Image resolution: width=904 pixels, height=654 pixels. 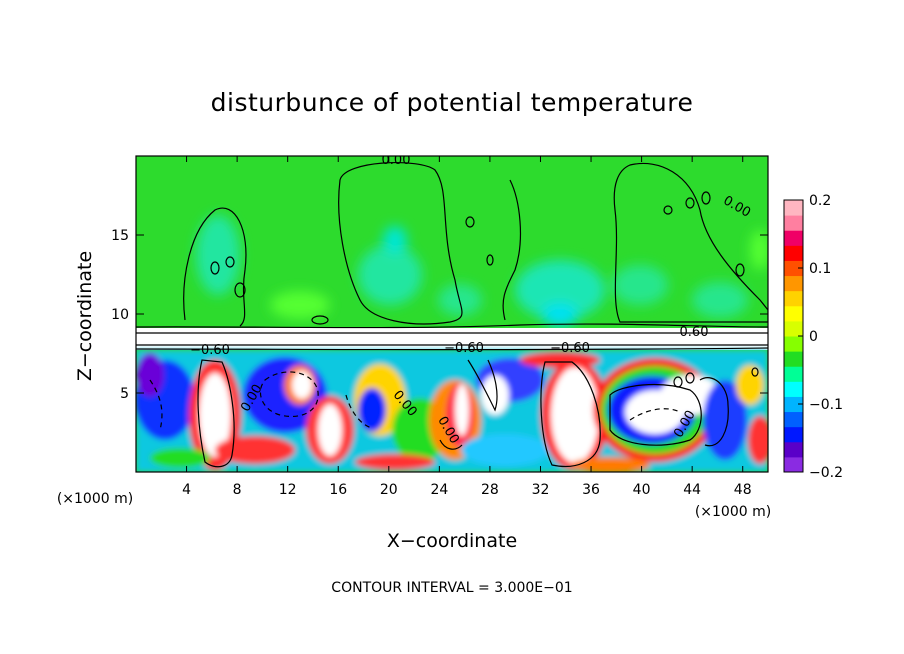 I want to click on y-tick-label: 5, so click(x=124, y=394).